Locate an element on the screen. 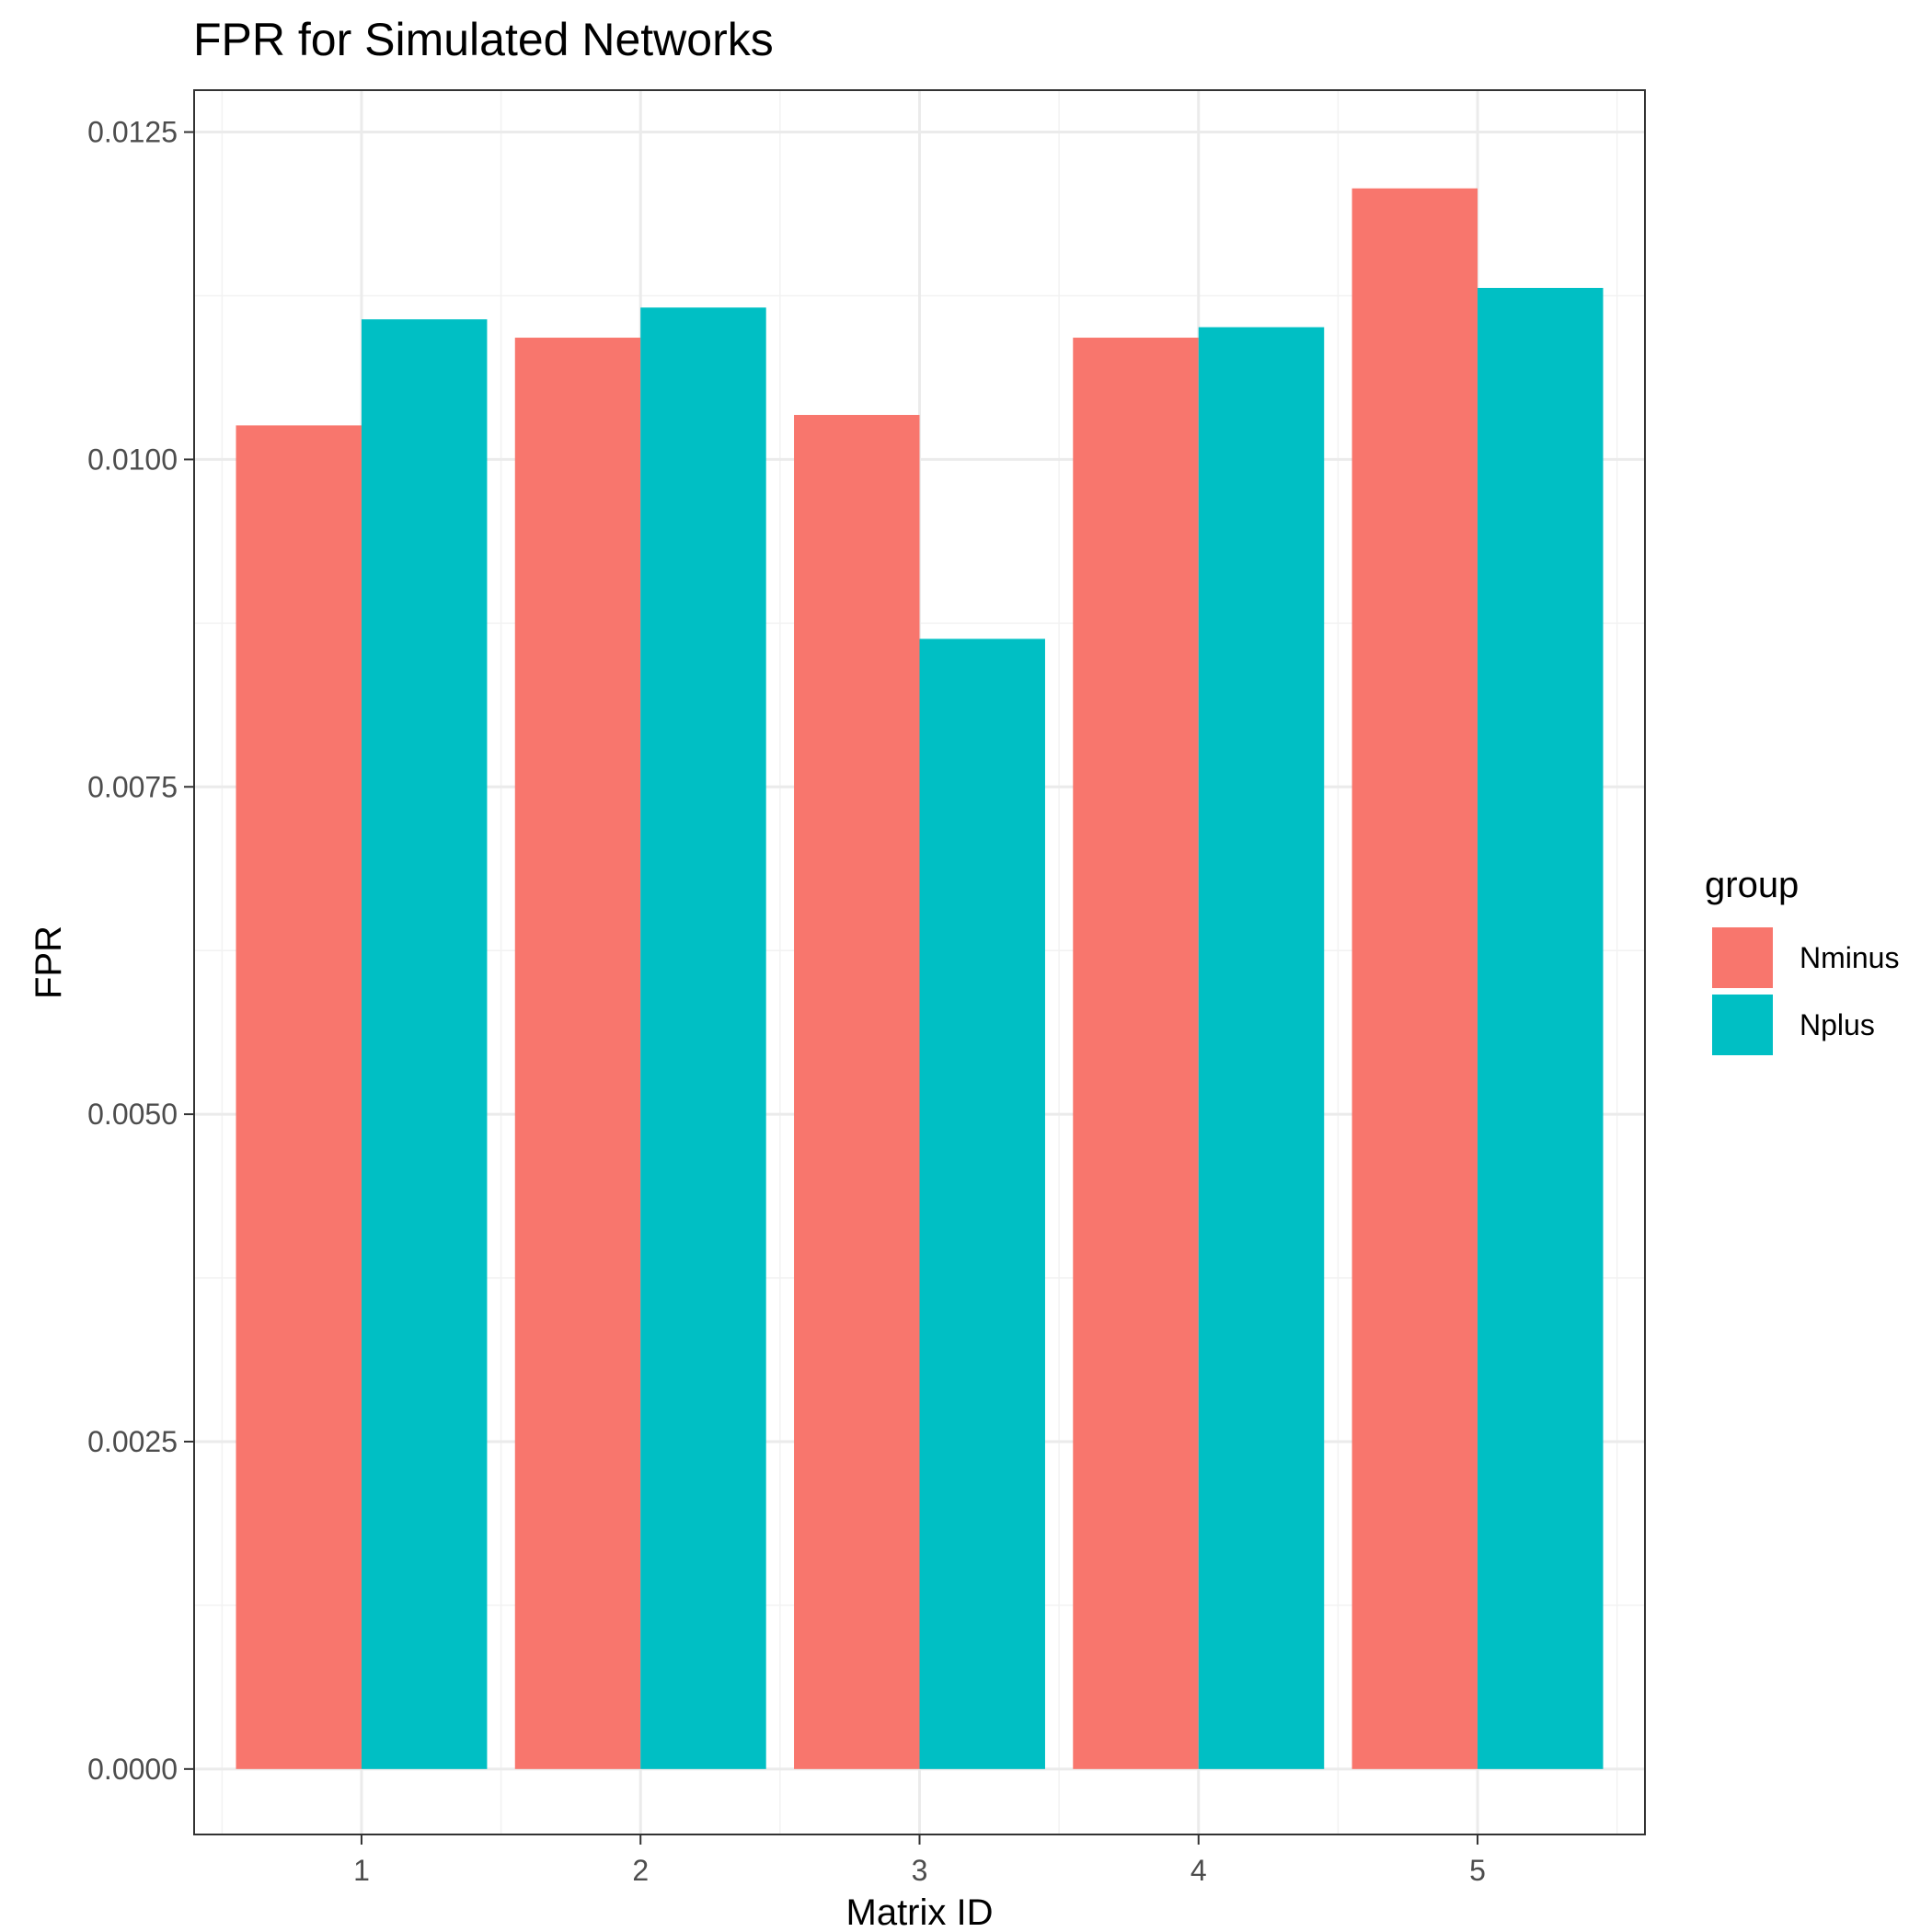 The width and height of the screenshot is (1932, 1932). legend-items: Nminus Nplus is located at coordinates (1805, 991).